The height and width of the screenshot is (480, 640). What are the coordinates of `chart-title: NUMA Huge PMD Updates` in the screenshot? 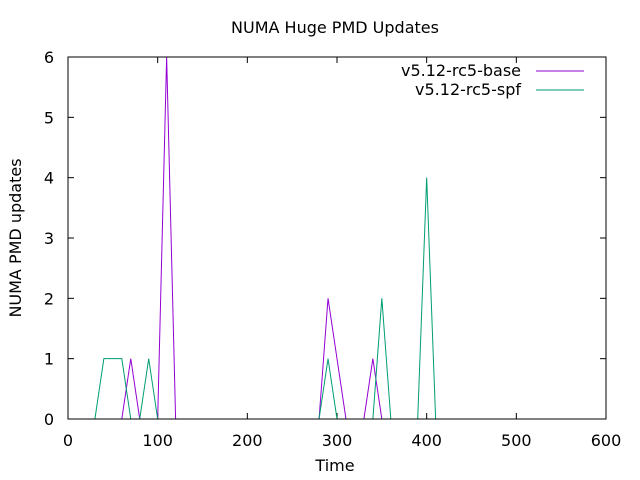 It's located at (335, 27).